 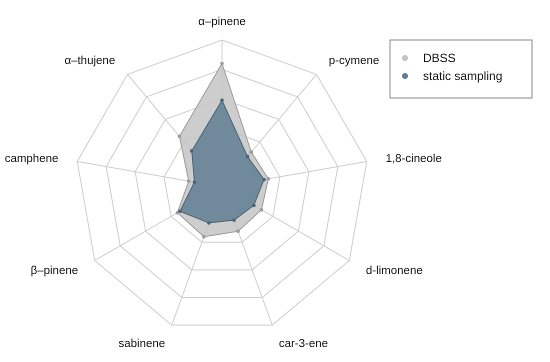 I want to click on spoke-label: camphene, so click(x=31, y=159).